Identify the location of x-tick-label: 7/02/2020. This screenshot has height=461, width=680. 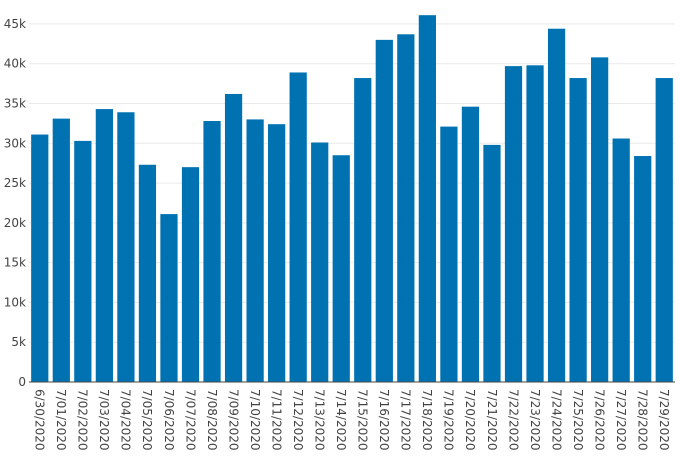
(83, 420).